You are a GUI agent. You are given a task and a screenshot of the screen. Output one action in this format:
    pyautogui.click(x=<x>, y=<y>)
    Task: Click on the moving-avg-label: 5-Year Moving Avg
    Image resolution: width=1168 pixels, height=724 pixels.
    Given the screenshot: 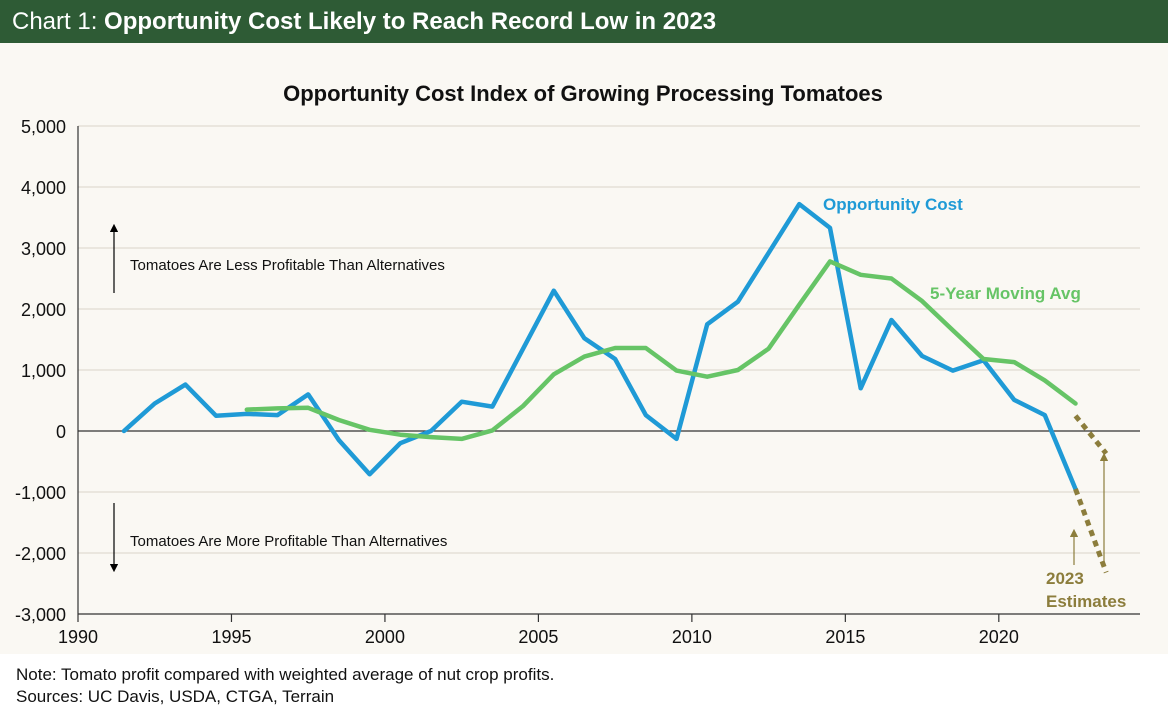 What is the action you would take?
    pyautogui.click(x=1005, y=293)
    